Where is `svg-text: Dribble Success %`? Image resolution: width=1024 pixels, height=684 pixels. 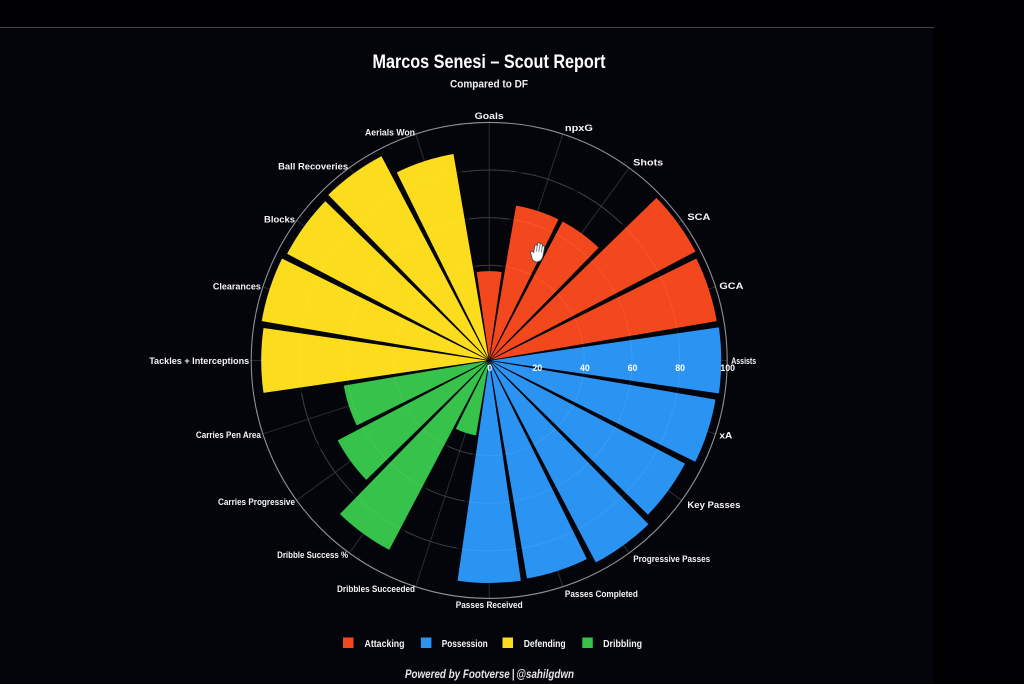
svg-text: Dribble Success % is located at coordinates (312, 555).